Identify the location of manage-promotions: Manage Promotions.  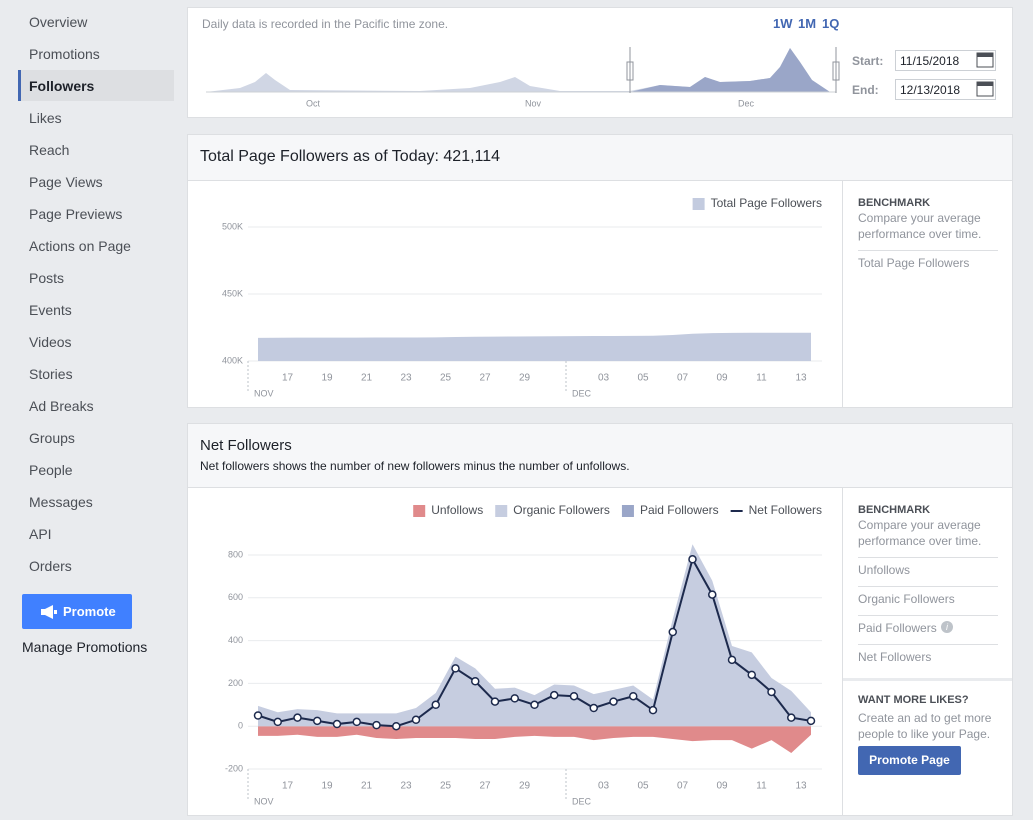
(85, 647).